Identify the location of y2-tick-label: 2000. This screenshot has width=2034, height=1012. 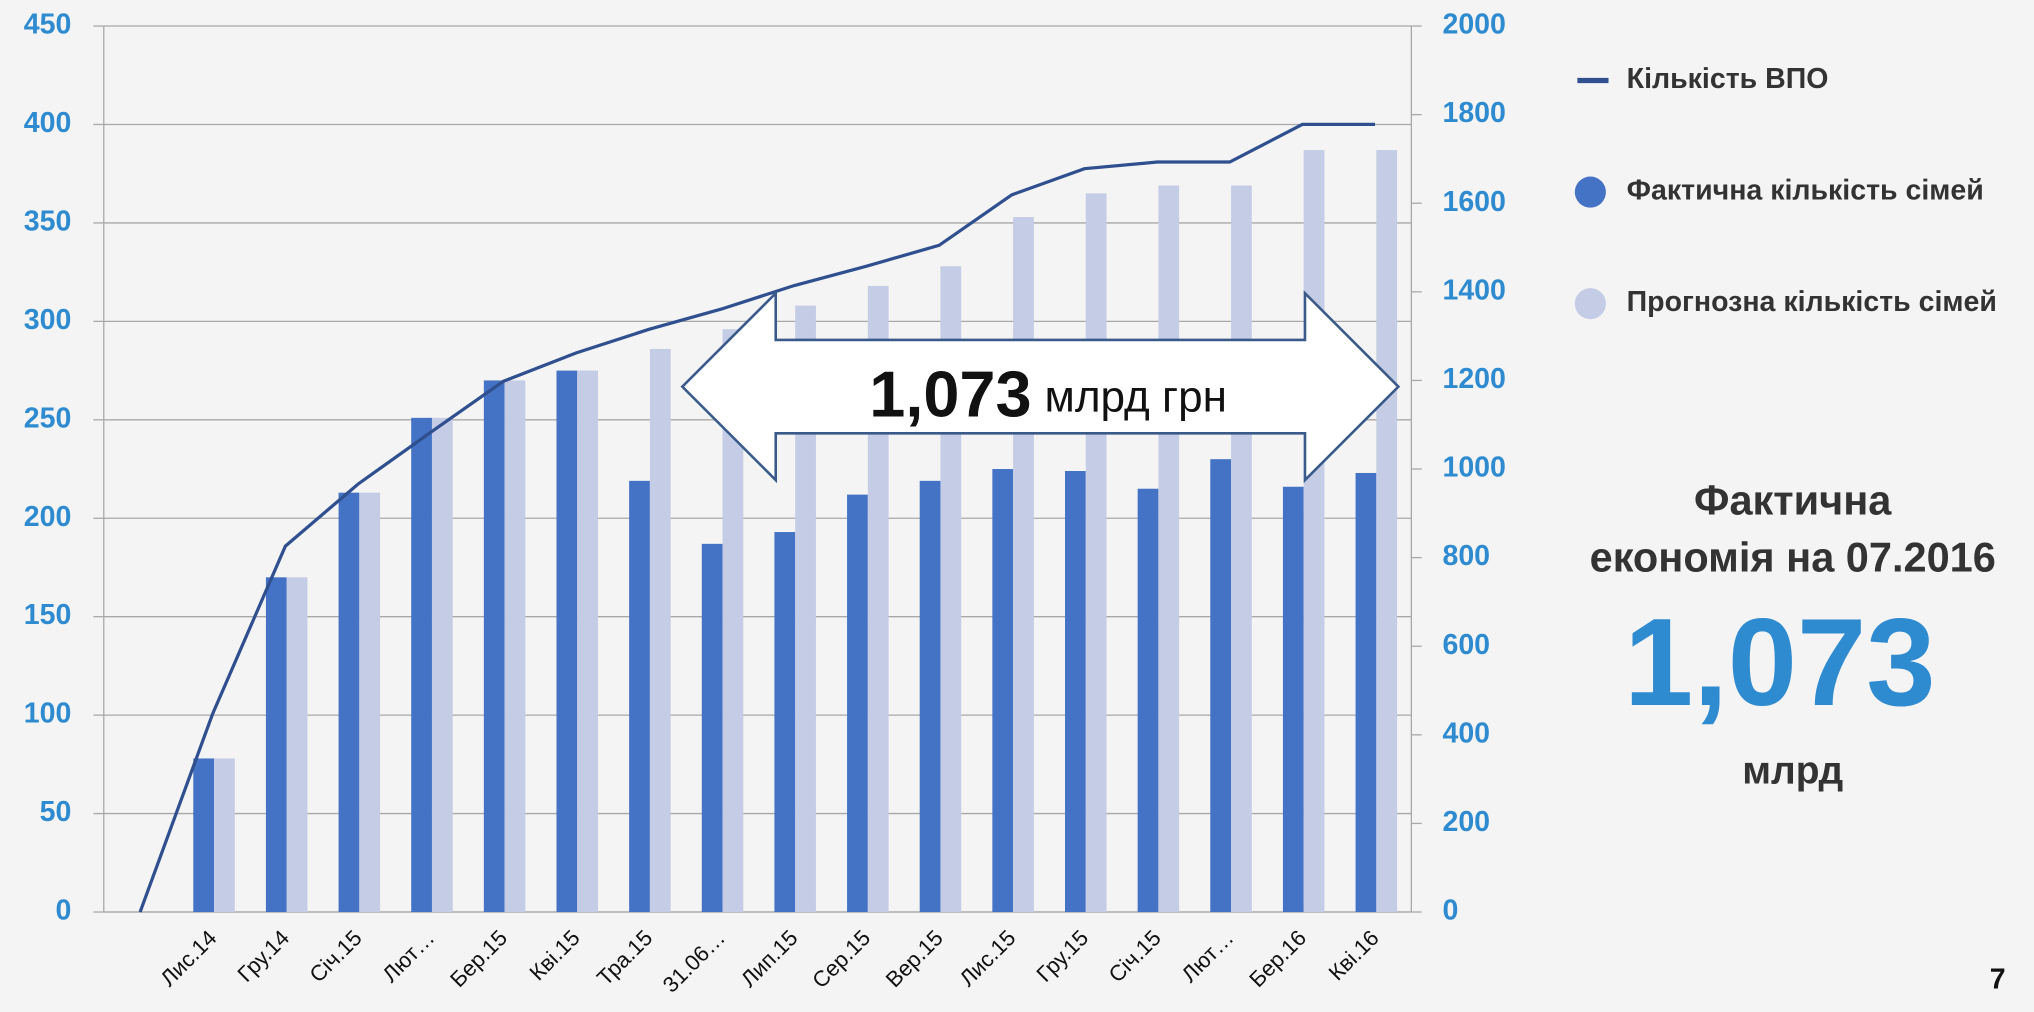
(1473, 25).